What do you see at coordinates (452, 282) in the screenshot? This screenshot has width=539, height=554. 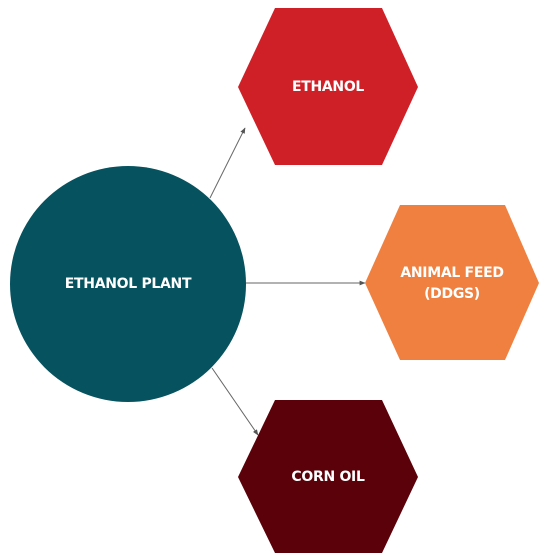 I see `feed-hexagon` at bounding box center [452, 282].